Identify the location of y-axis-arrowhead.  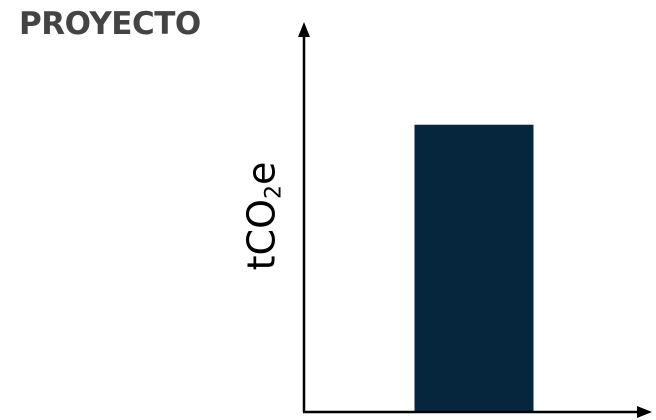
(304, 29).